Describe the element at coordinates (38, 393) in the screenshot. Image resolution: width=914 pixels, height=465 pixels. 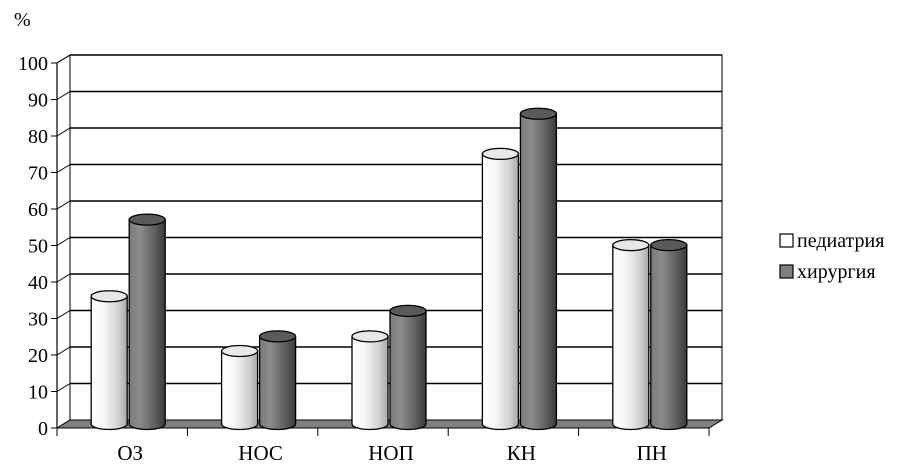
I see `y-tick-label: 10` at that location.